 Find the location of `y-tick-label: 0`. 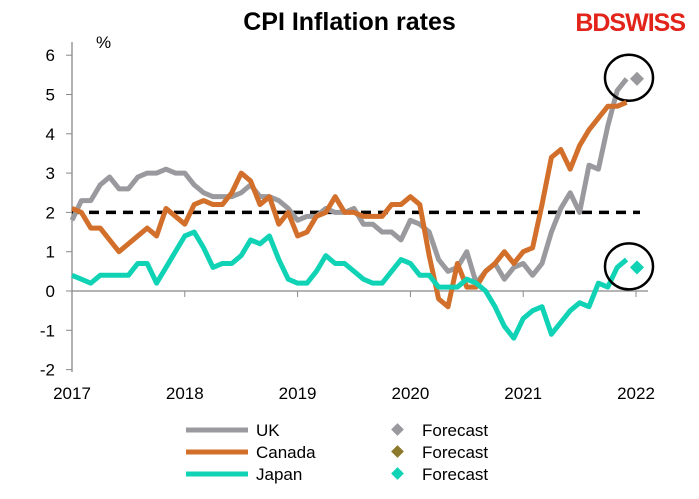

y-tick-label: 0 is located at coordinates (50, 291).